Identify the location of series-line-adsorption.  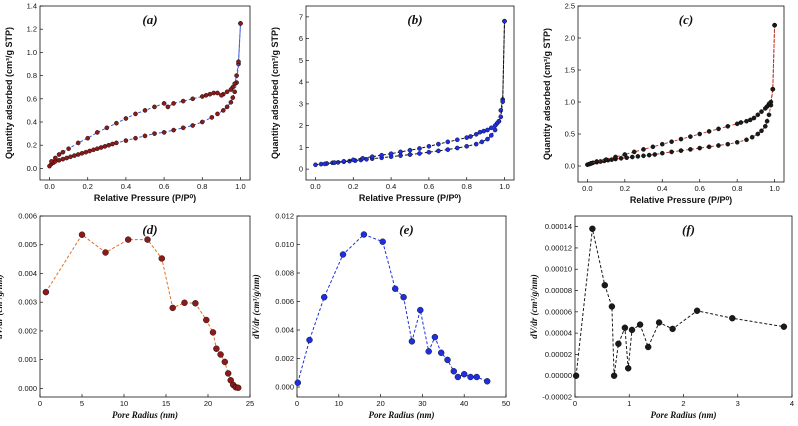
(681, 95).